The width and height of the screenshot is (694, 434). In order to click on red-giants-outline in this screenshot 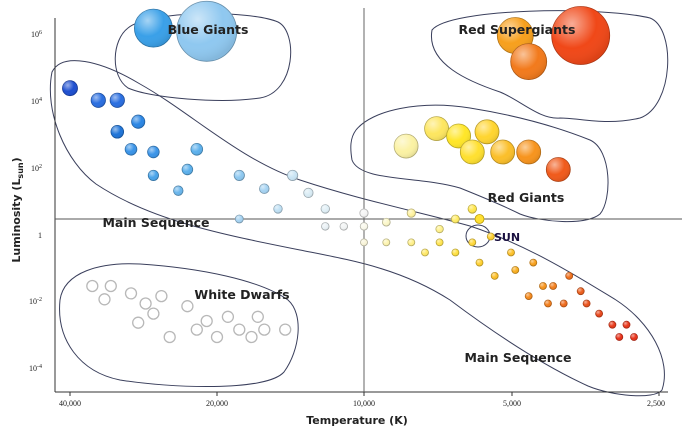, I will do `click(479, 163)`.